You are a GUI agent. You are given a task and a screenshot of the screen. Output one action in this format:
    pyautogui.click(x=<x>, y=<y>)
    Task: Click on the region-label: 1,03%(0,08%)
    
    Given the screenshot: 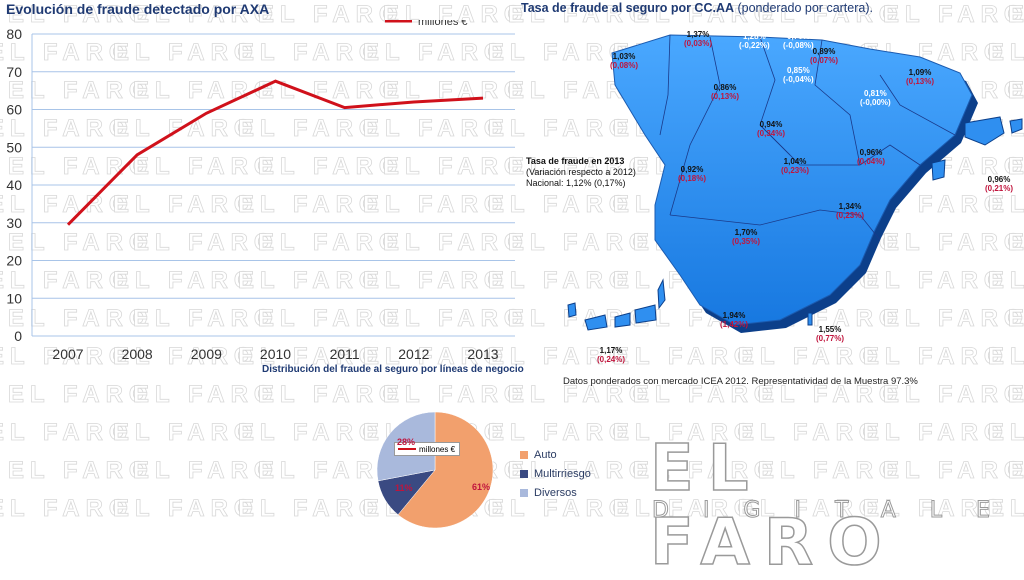 What is the action you would take?
    pyautogui.click(x=624, y=61)
    